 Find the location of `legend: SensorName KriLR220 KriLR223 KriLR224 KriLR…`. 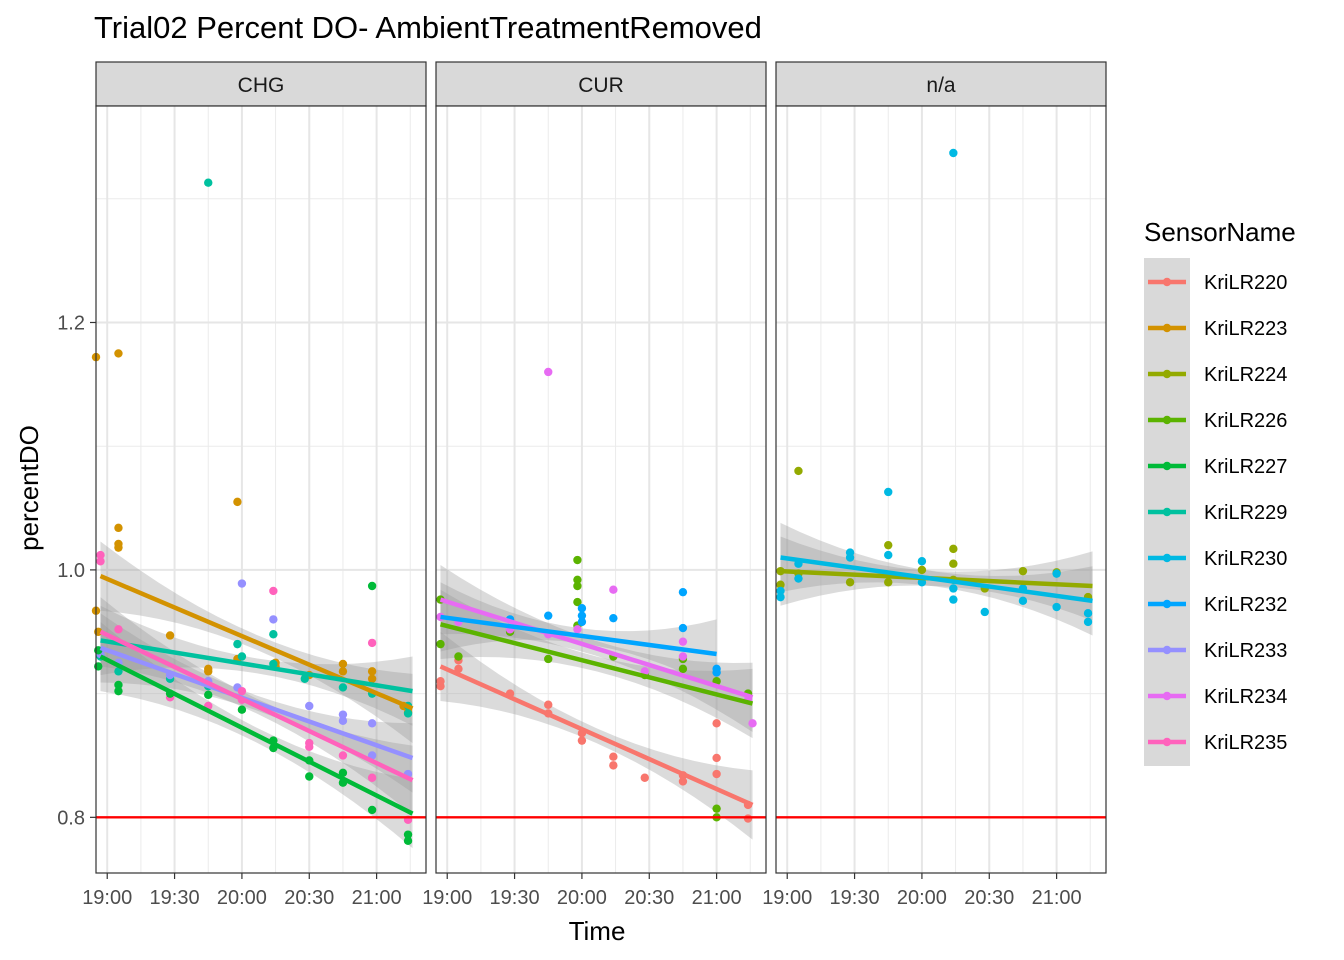

legend: SensorName KriLR220 KriLR223 KriLR224 KriLR… is located at coordinates (1220, 491).